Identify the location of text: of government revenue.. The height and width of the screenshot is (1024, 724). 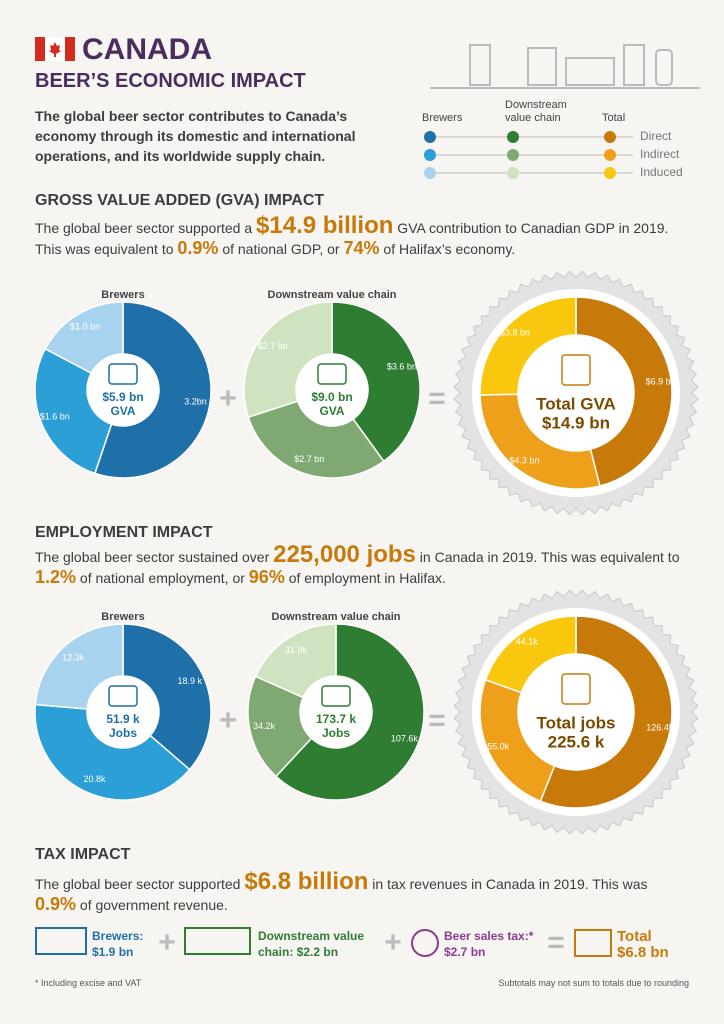
(152, 905).